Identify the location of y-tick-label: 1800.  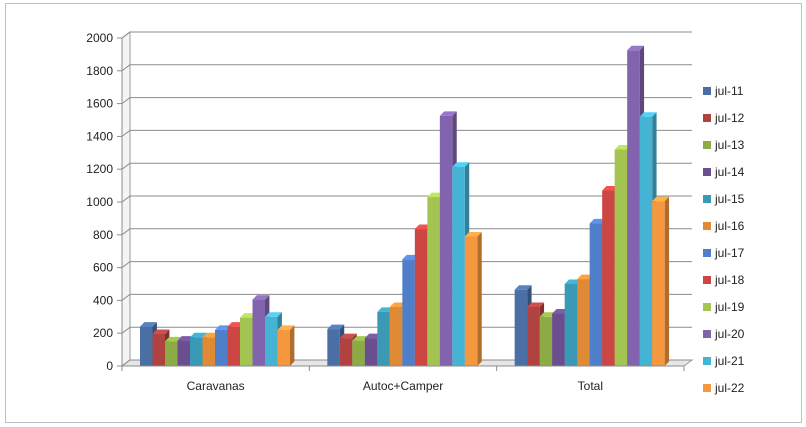
(99, 71).